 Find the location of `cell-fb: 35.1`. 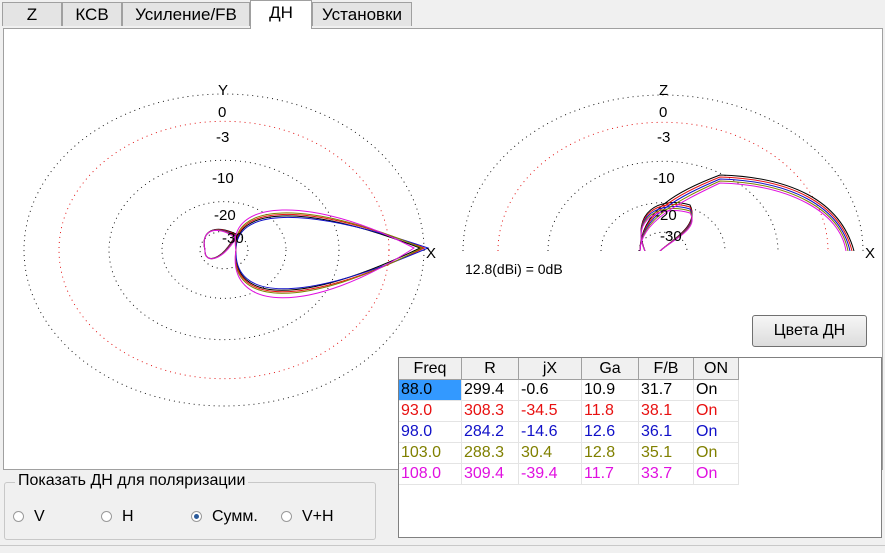

cell-fb: 35.1 is located at coordinates (666, 453).